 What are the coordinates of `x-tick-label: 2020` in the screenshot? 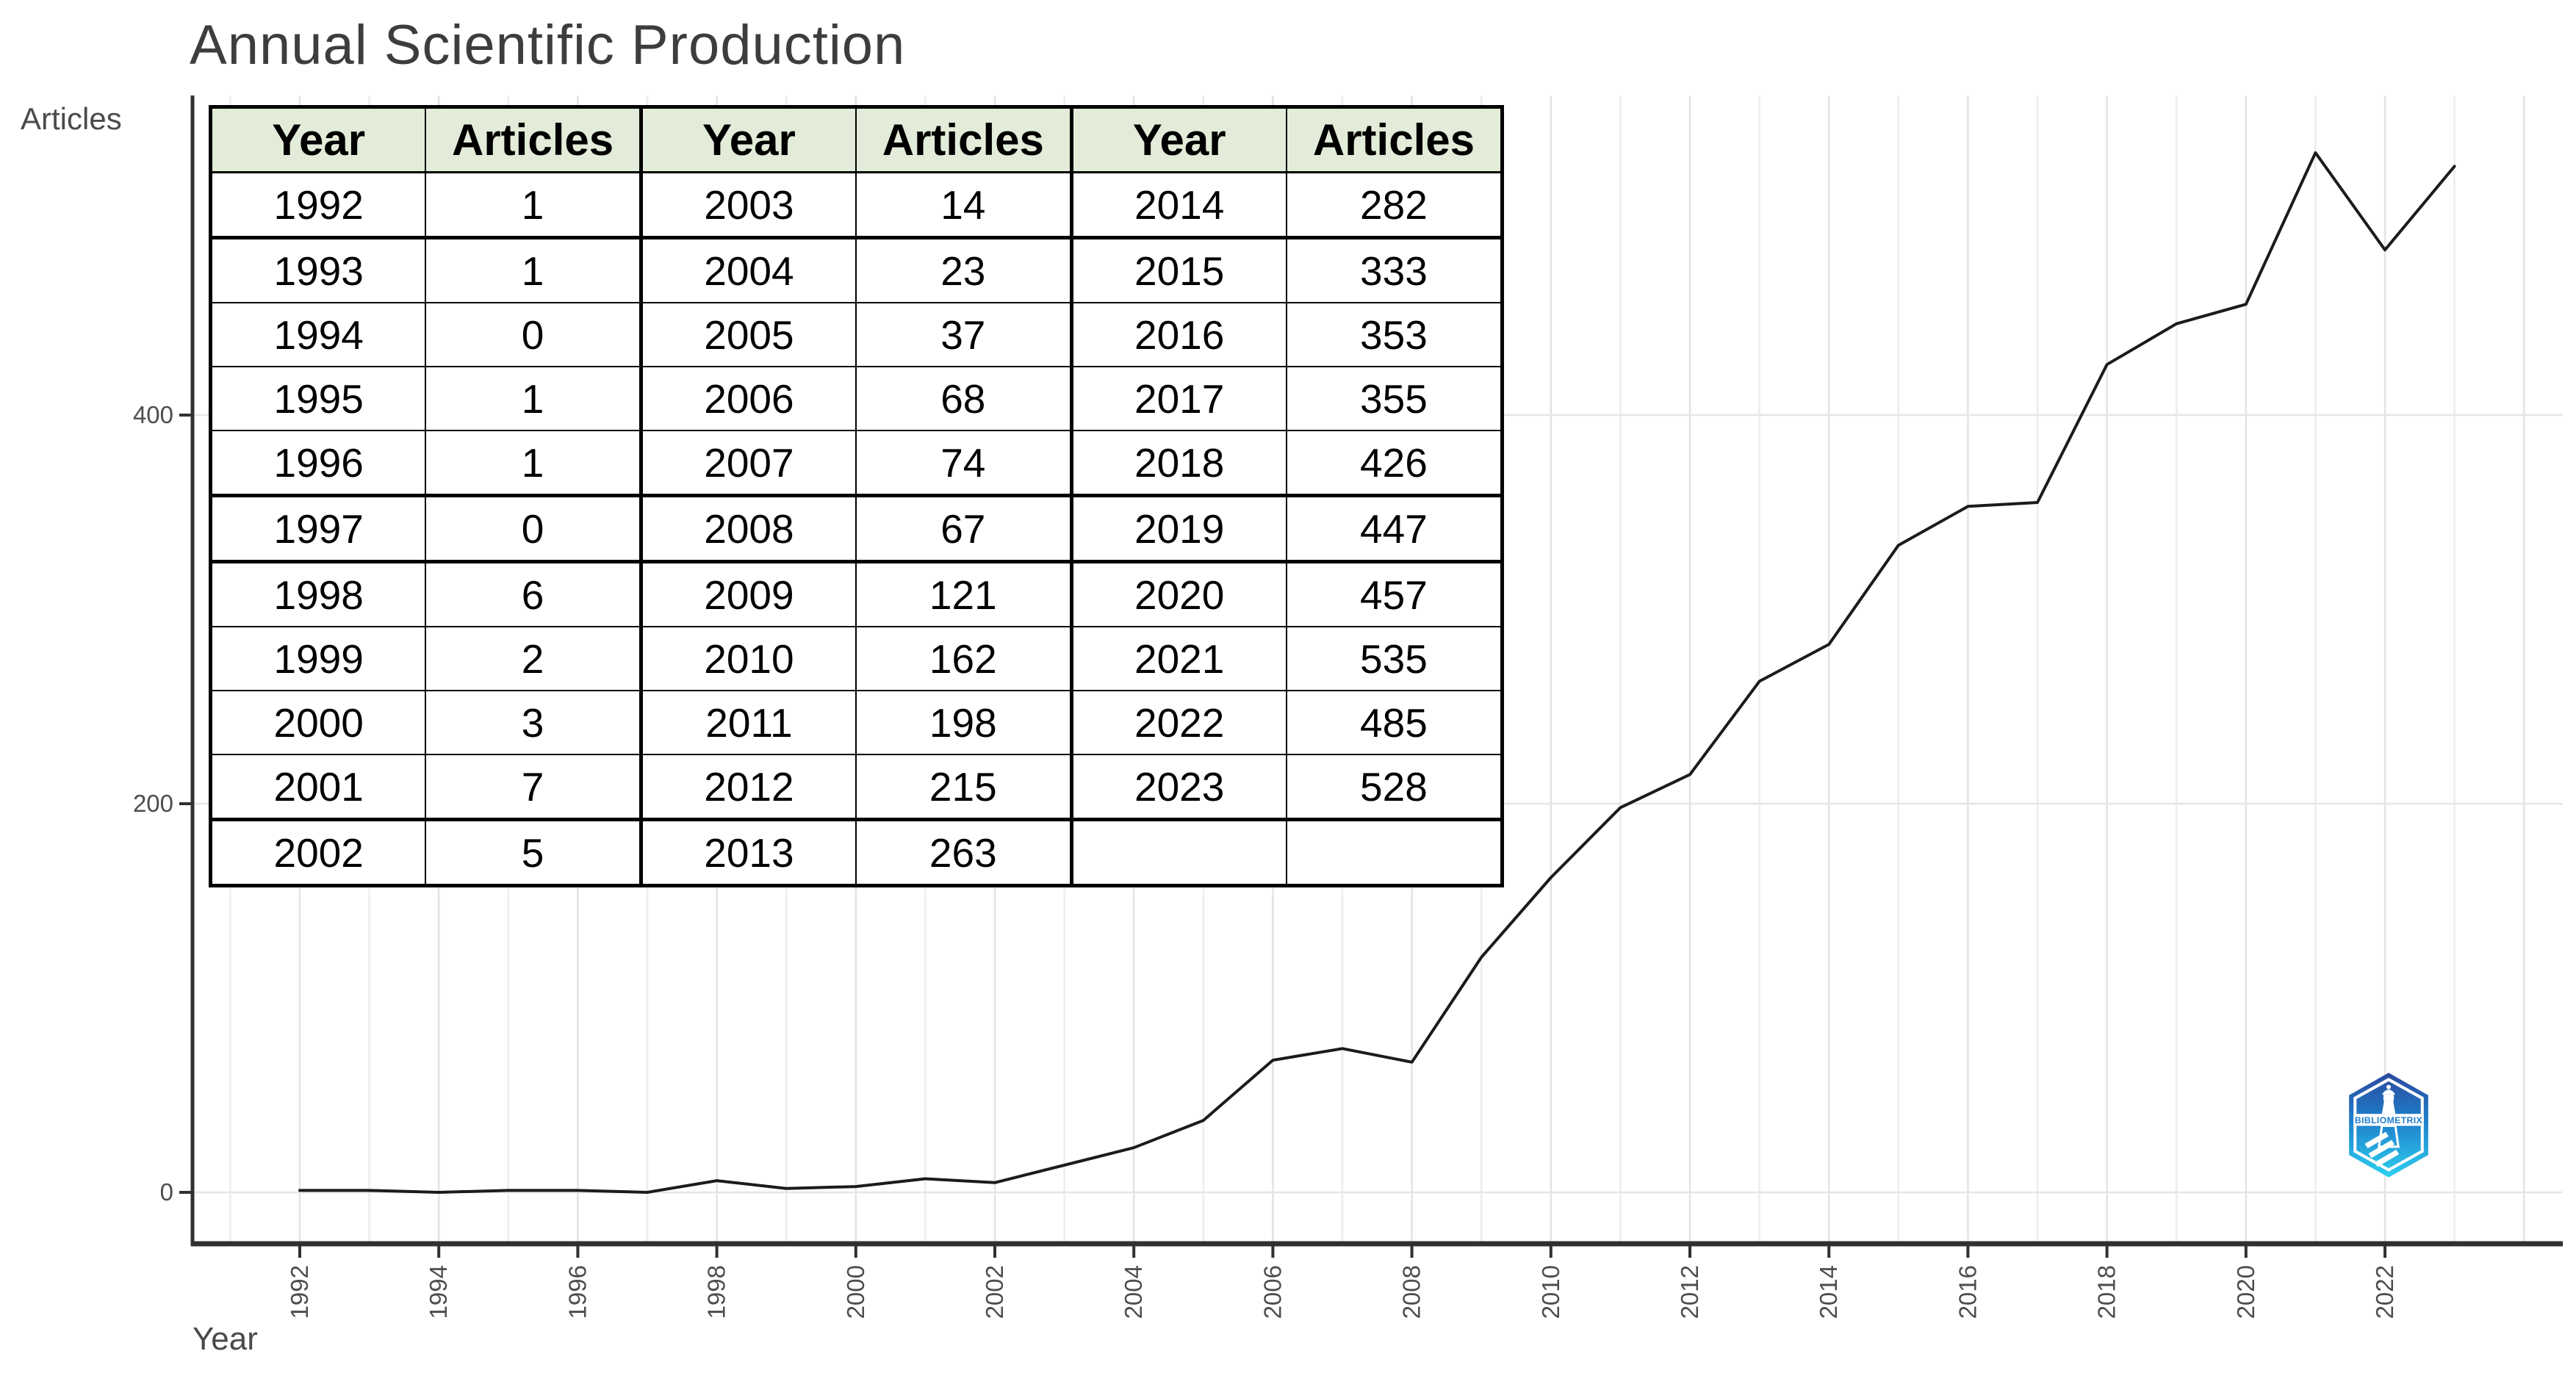 It's located at (2245, 1292).